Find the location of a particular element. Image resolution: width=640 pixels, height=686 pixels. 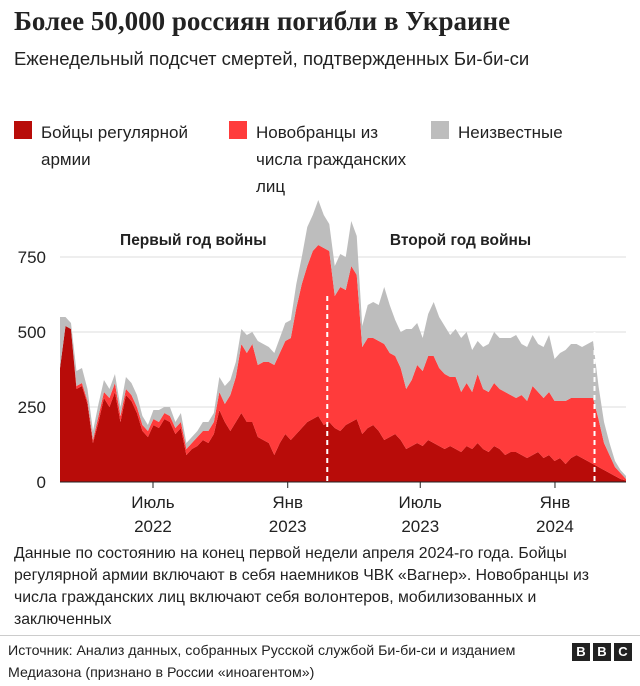

annotations: Первый год войны Второй год войны is located at coordinates (325, 240).